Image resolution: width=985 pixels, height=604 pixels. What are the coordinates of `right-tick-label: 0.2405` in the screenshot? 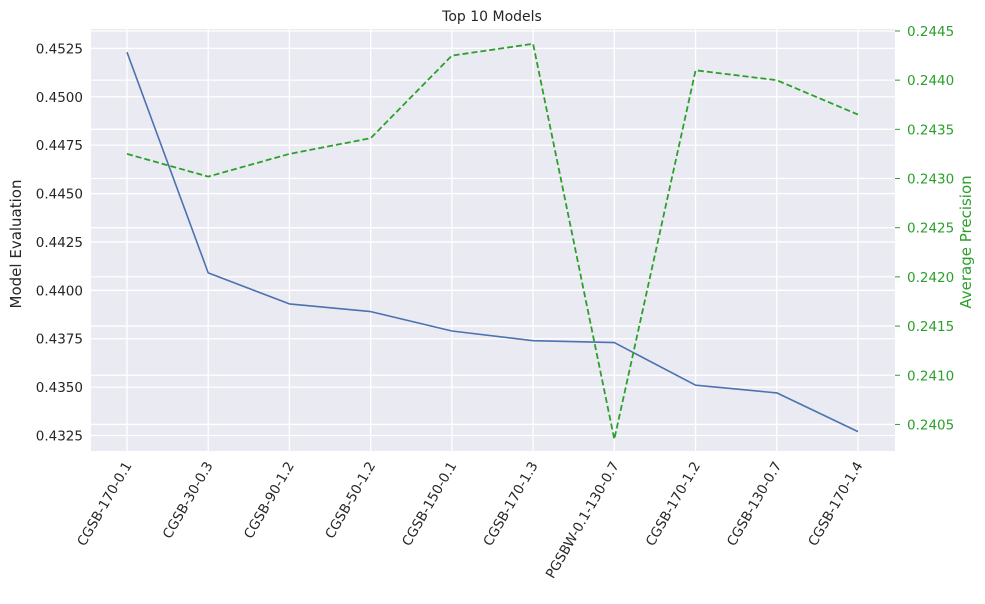 It's located at (930, 425).